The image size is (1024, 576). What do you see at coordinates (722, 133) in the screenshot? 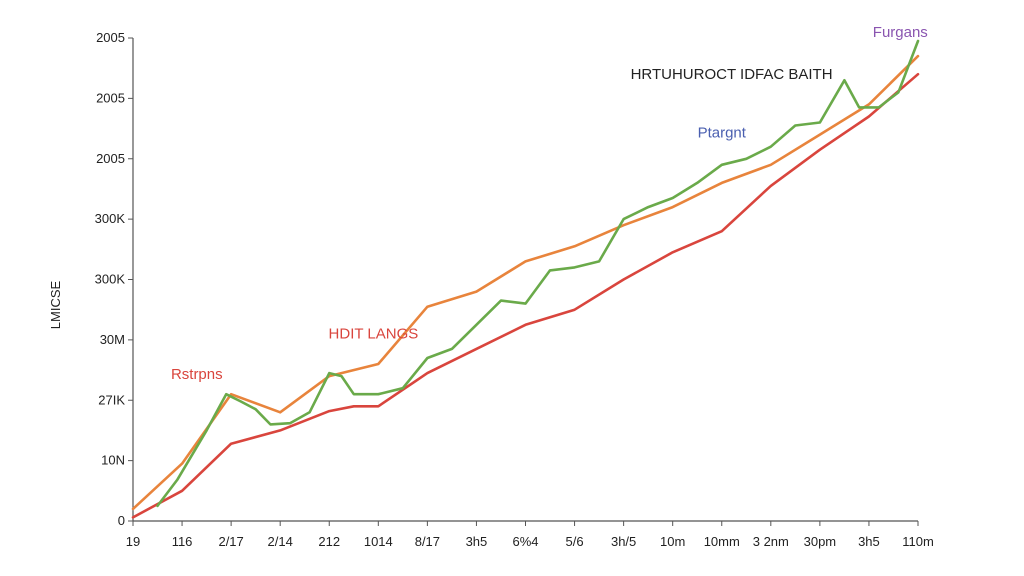
I see `annotation-label: Ptargnt` at bounding box center [722, 133].